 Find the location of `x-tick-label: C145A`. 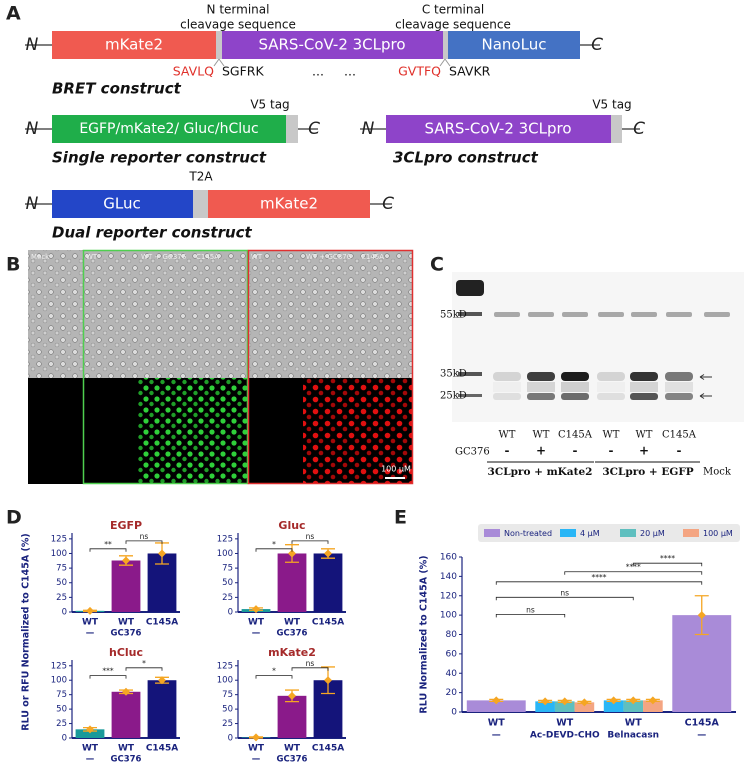

x-tick-label: C145A is located at coordinates (162, 623).